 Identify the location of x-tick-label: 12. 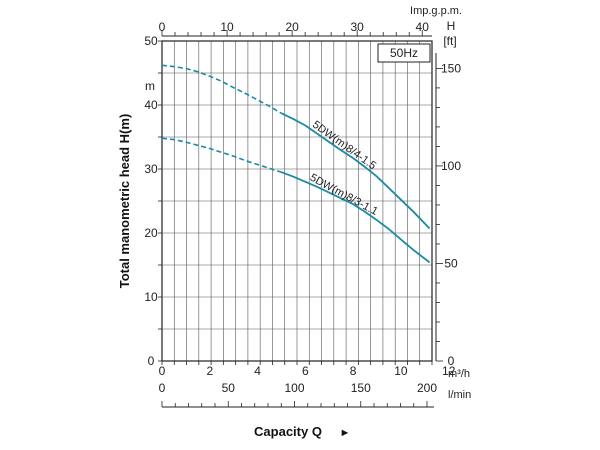
(449, 371).